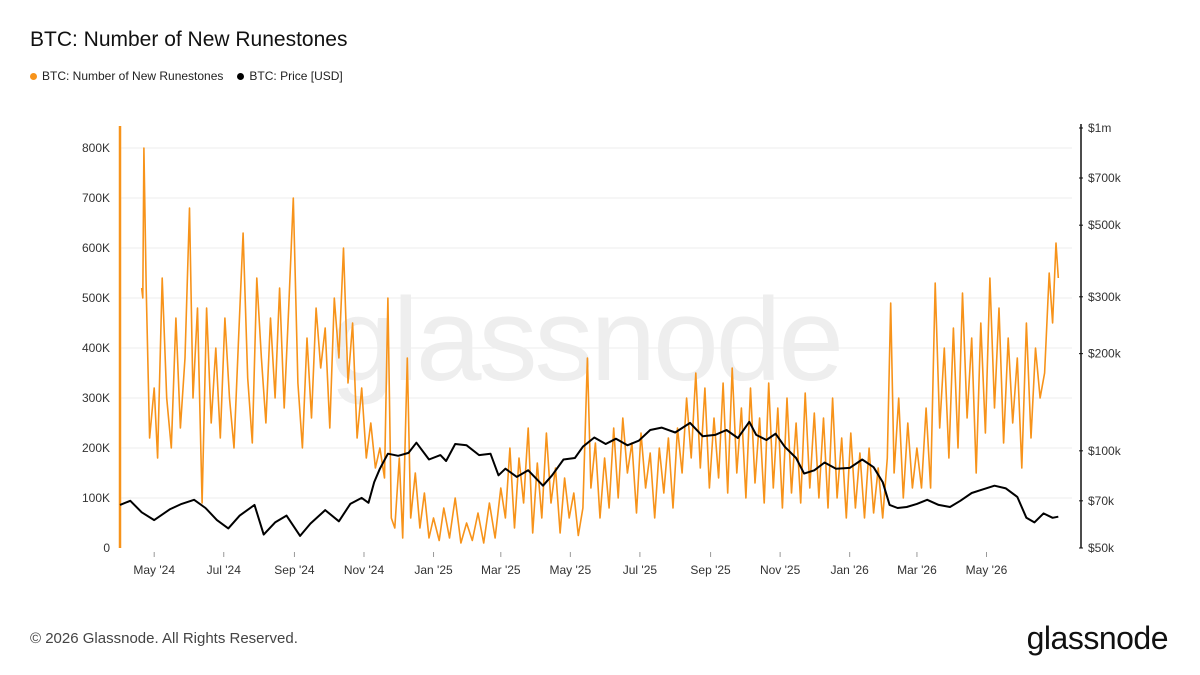 This screenshot has height=675, width=1200. What do you see at coordinates (96, 348) in the screenshot?
I see `y-left-tick-label: 400K` at bounding box center [96, 348].